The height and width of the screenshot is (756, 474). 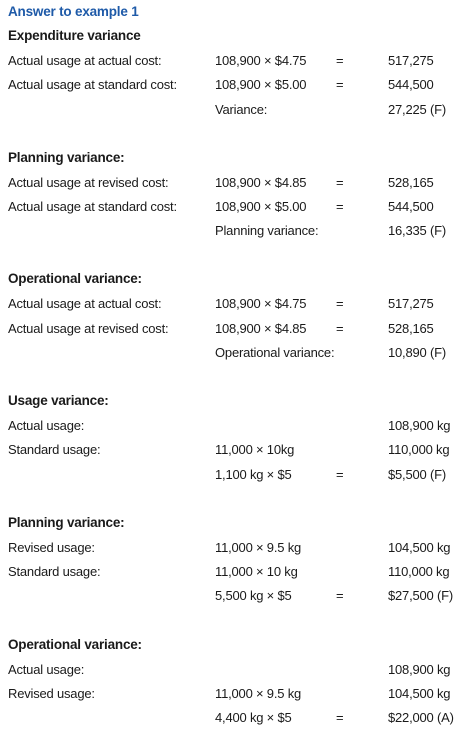 I want to click on cell-result: 10,890 (F), so click(x=417, y=352).